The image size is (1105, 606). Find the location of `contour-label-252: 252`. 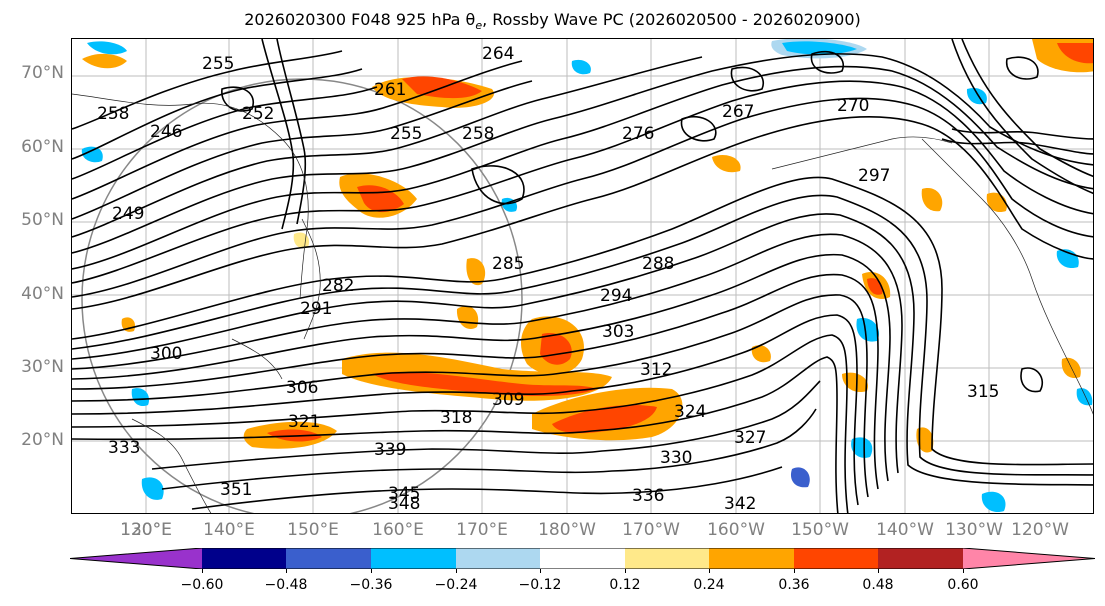

contour-label-252: 252 is located at coordinates (258, 114).